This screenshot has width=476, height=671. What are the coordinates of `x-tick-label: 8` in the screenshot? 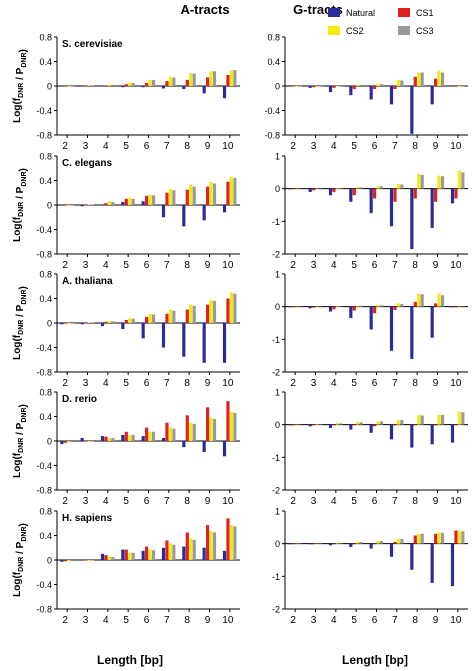 It's located at (187, 146).